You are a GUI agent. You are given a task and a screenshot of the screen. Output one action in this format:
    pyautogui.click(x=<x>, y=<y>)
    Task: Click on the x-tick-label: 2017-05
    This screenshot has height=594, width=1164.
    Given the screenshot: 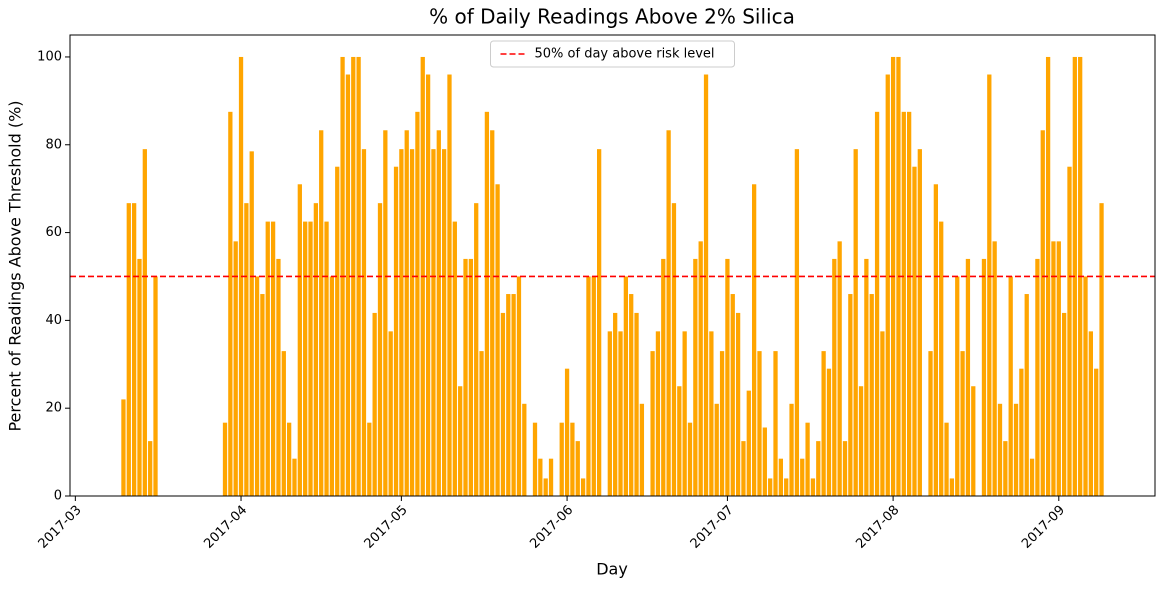 What is the action you would take?
    pyautogui.click(x=386, y=527)
    